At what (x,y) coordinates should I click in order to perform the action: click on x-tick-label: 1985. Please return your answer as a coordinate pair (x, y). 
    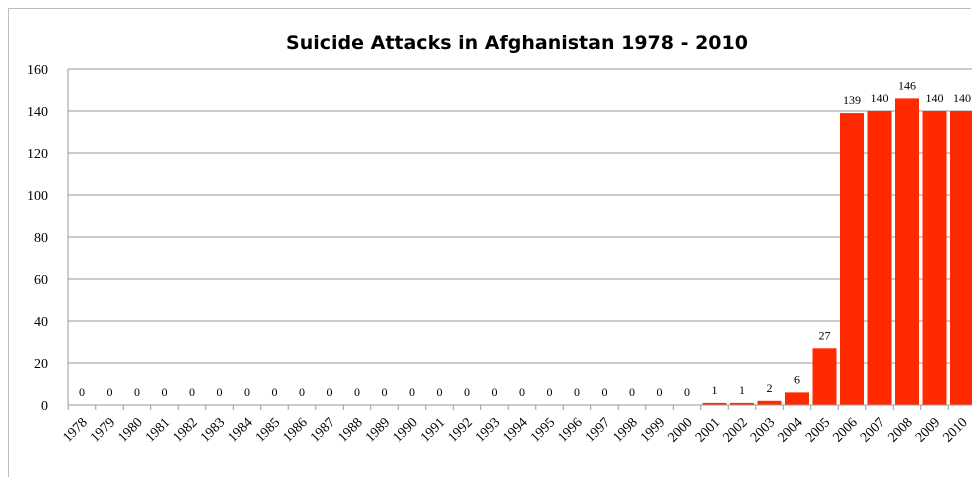
    Looking at the image, I should click on (268, 430).